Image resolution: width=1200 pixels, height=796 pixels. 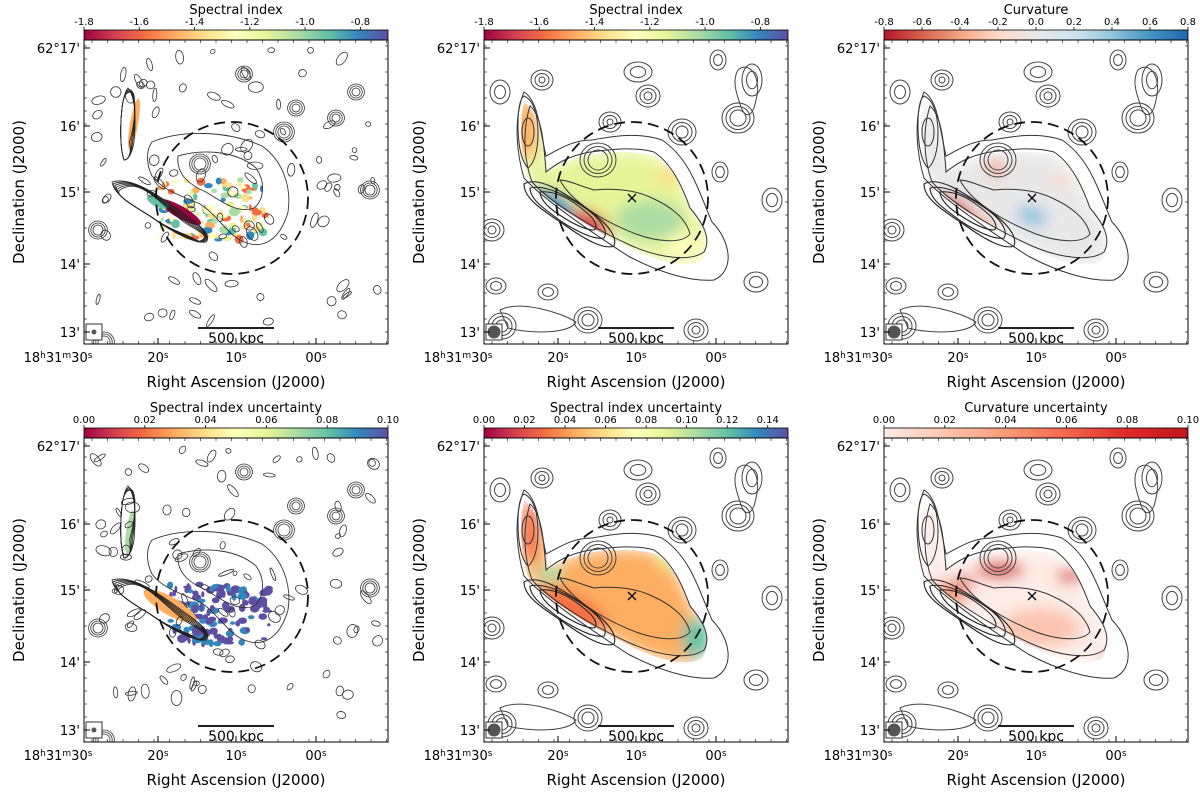 I want to click on colorbar-tick-label: 0.8, so click(x=1188, y=22).